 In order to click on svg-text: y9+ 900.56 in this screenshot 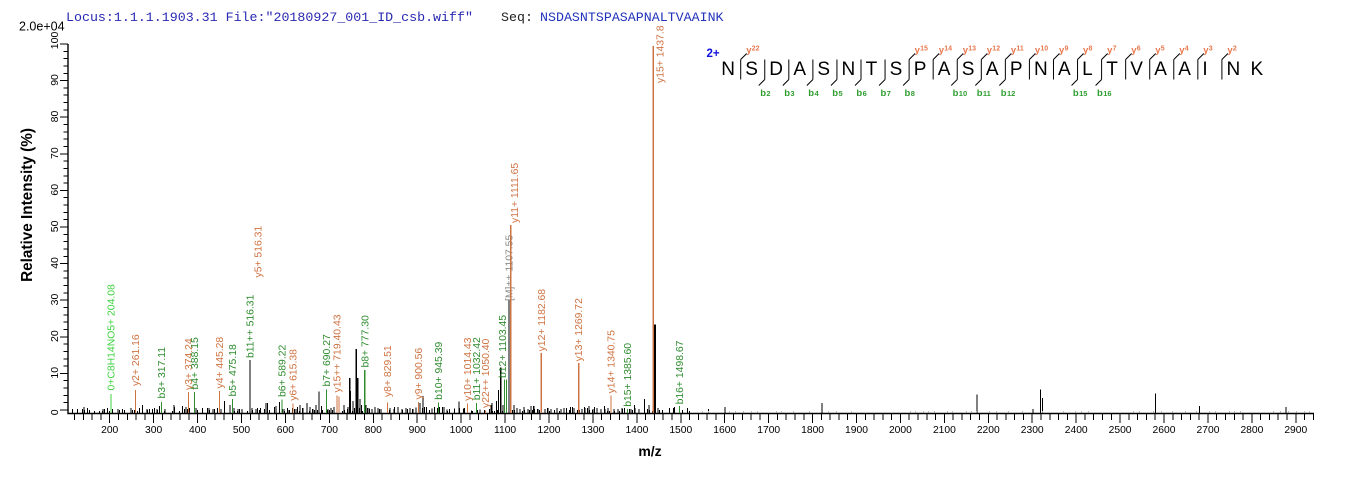, I will do `click(419, 374)`.